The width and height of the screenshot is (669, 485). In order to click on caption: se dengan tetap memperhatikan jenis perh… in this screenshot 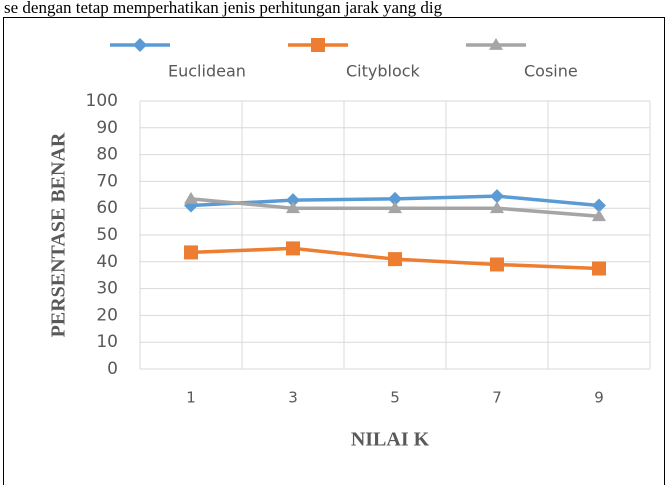, I will do `click(223, 8)`.